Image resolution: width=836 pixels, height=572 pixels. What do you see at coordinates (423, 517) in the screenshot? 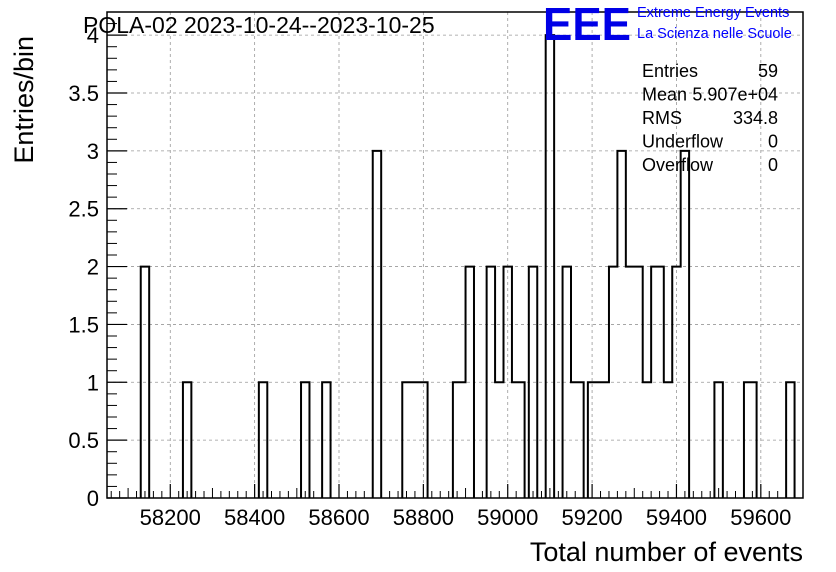
I see `x-tick-label: 58800` at bounding box center [423, 517].